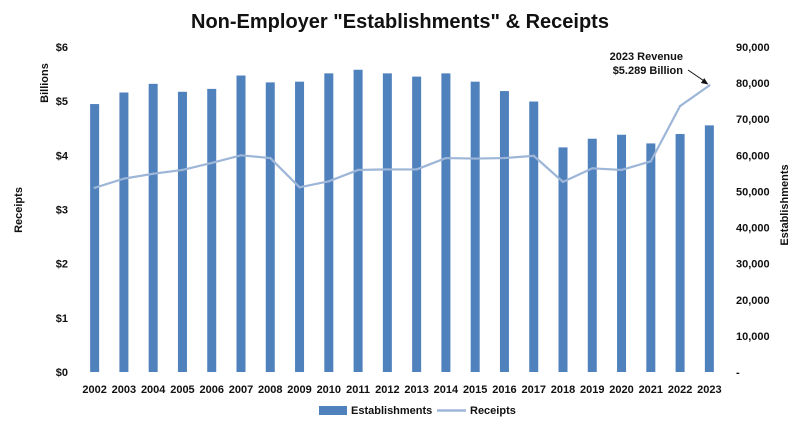  What do you see at coordinates (680, 106) in the screenshot?
I see `receipts-point-2022` at bounding box center [680, 106].